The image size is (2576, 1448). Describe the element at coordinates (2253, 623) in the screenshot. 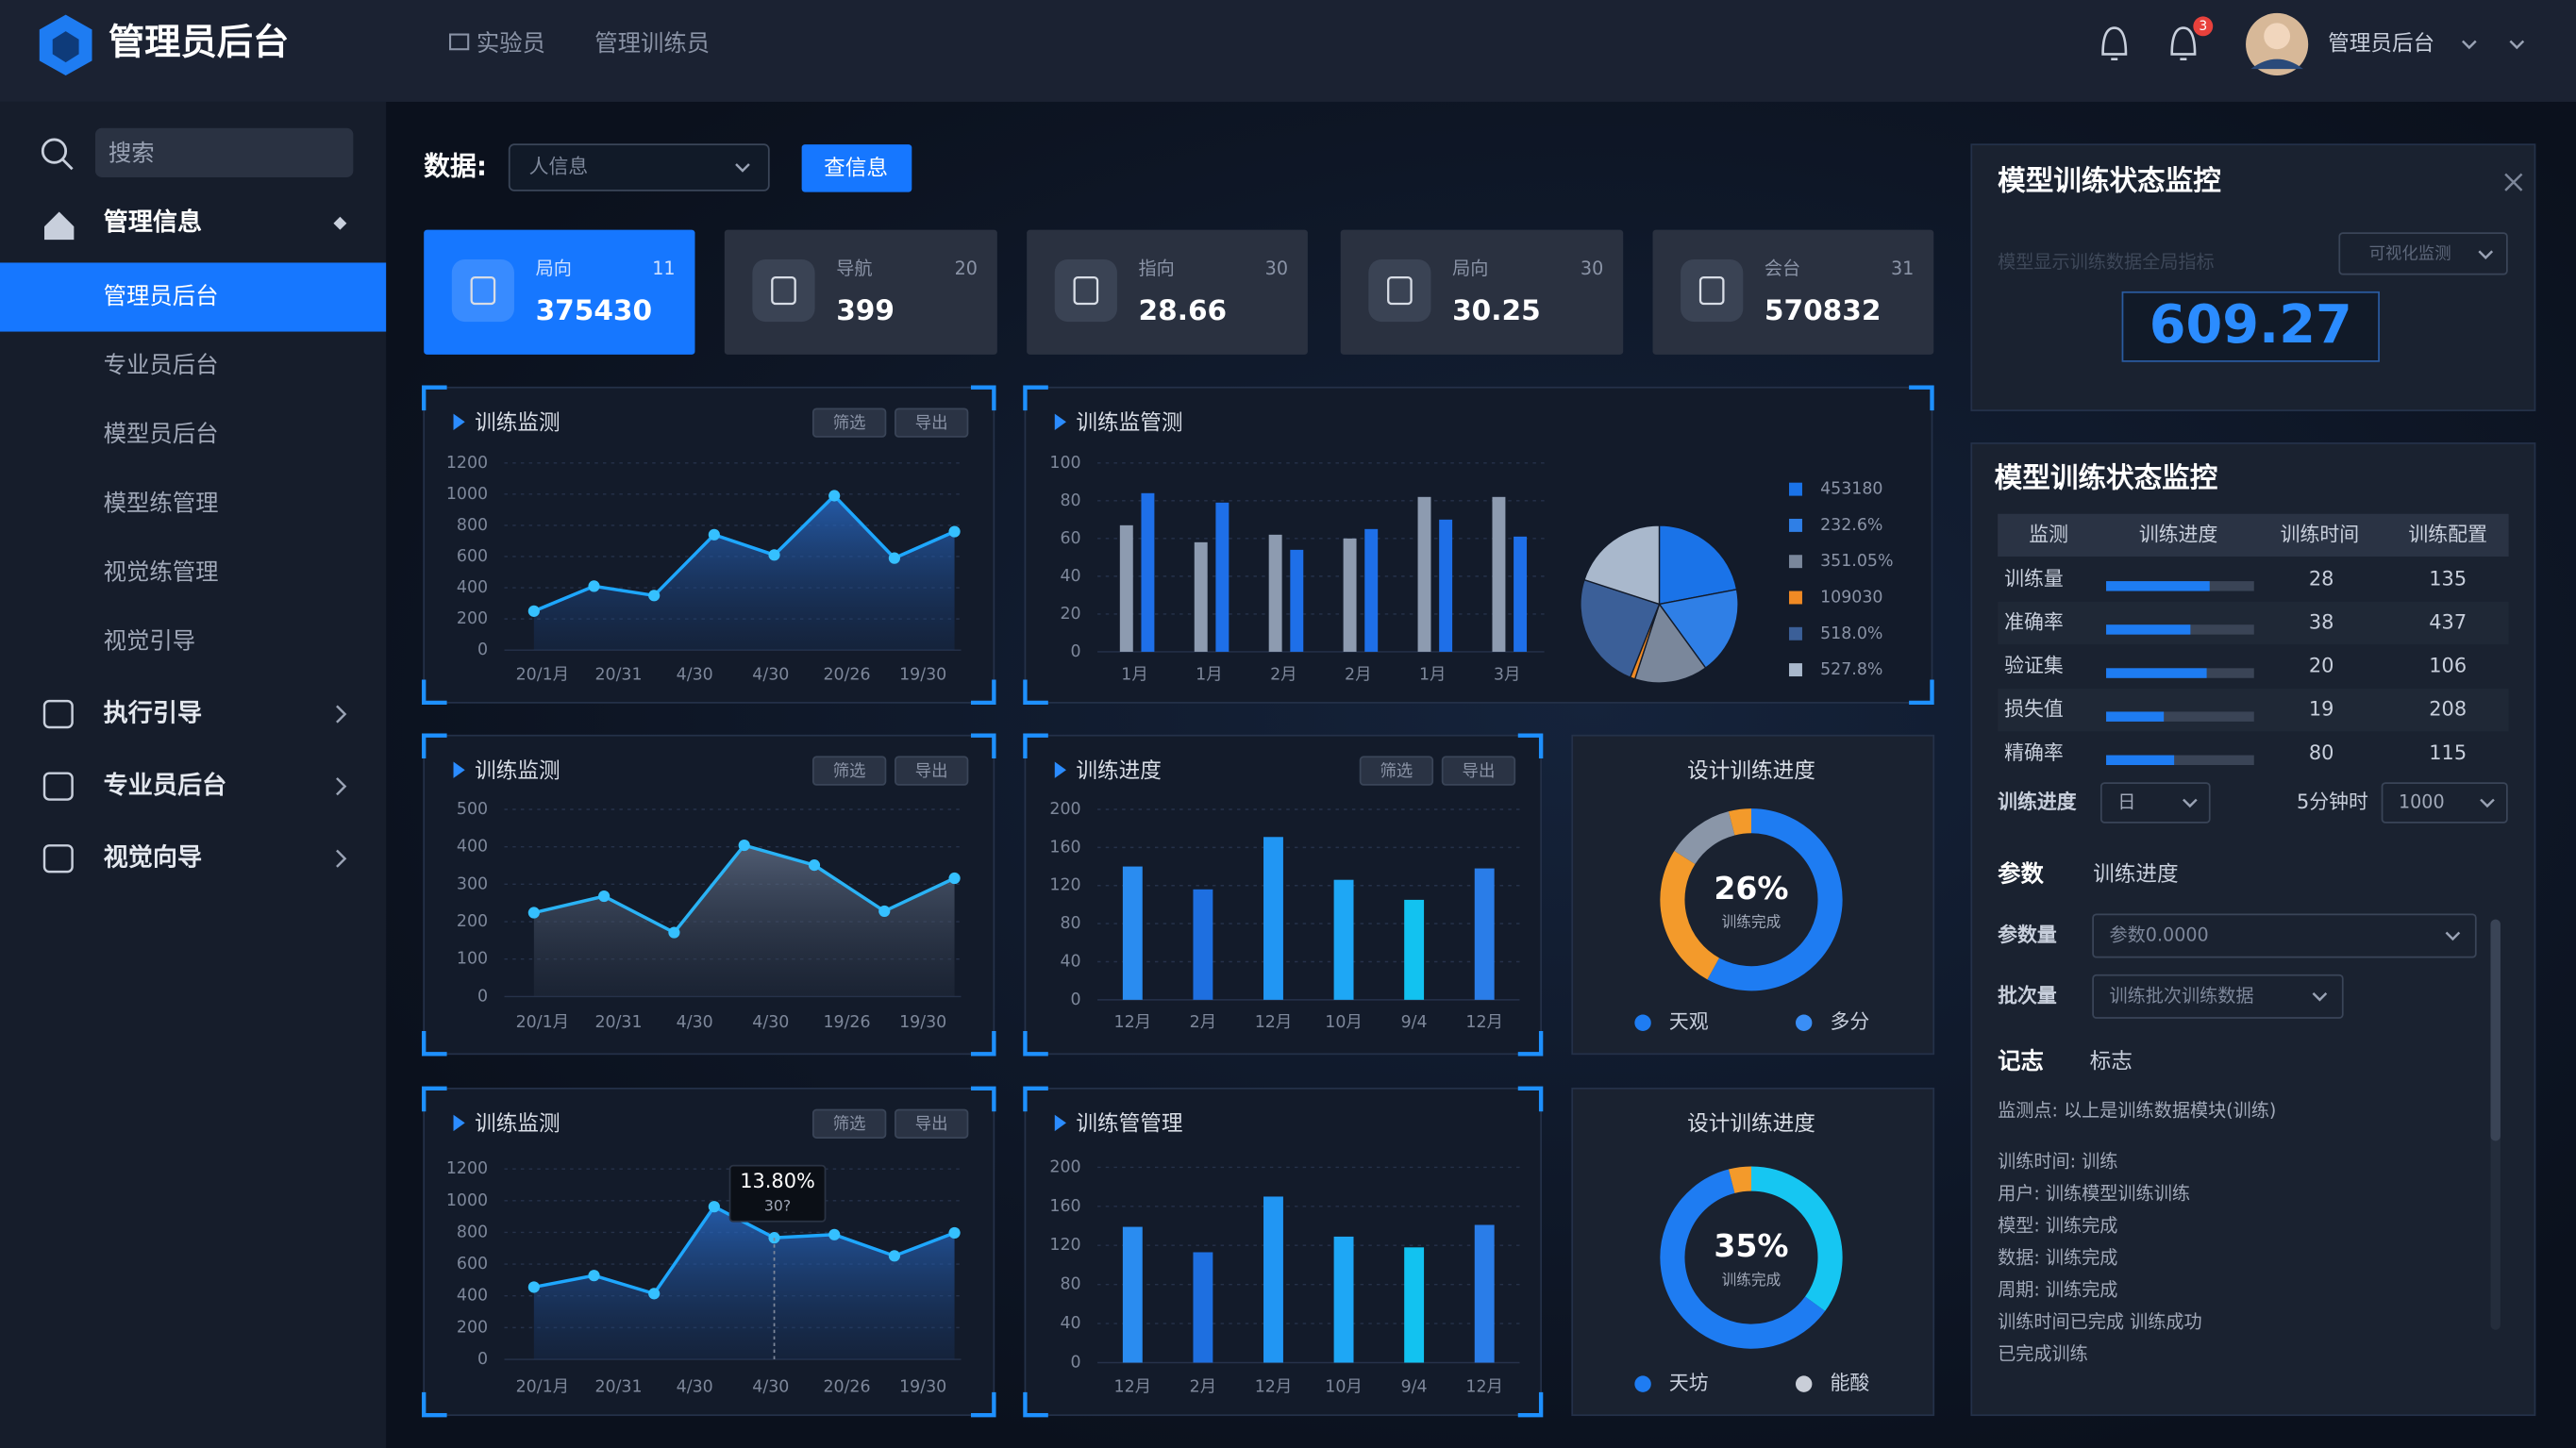

I see `table-row-bg` at that location.